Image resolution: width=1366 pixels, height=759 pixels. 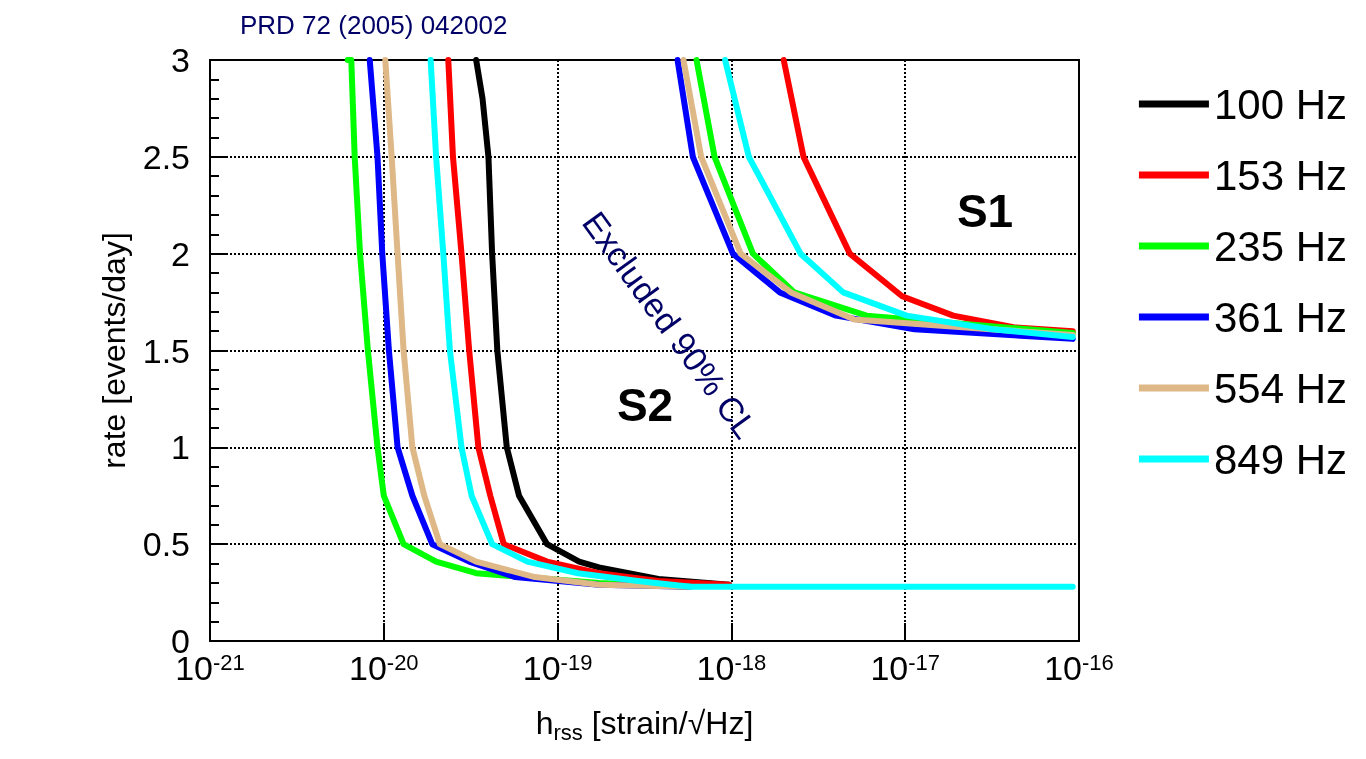 I want to click on y-tick-label: 1.5, so click(x=166, y=350).